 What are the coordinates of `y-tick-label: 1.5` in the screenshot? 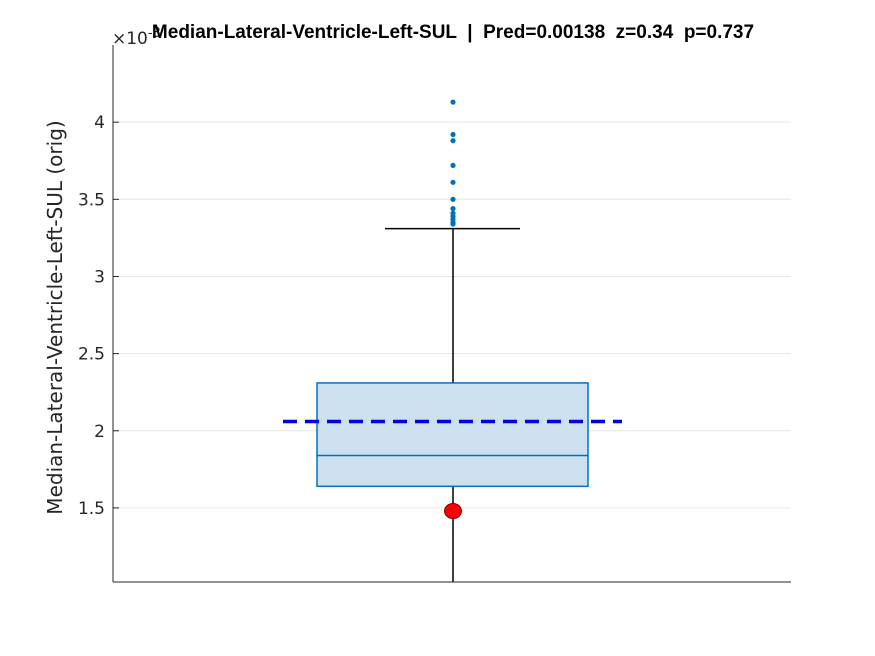 It's located at (91, 509).